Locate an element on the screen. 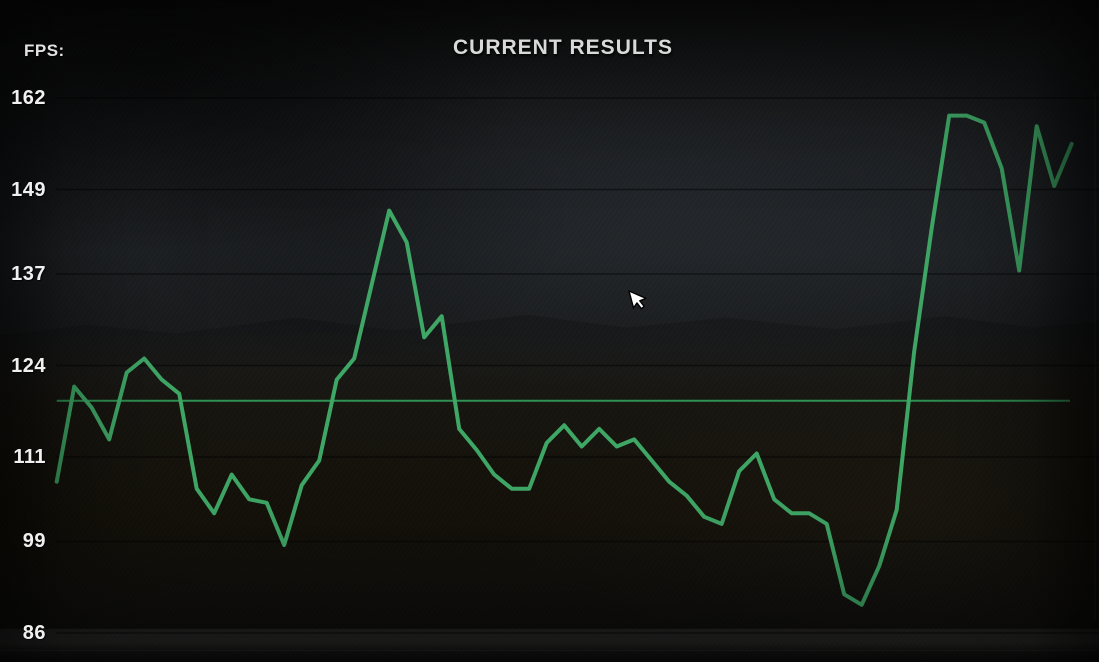  y-tick-label-111: 111 is located at coordinates (29, 457).